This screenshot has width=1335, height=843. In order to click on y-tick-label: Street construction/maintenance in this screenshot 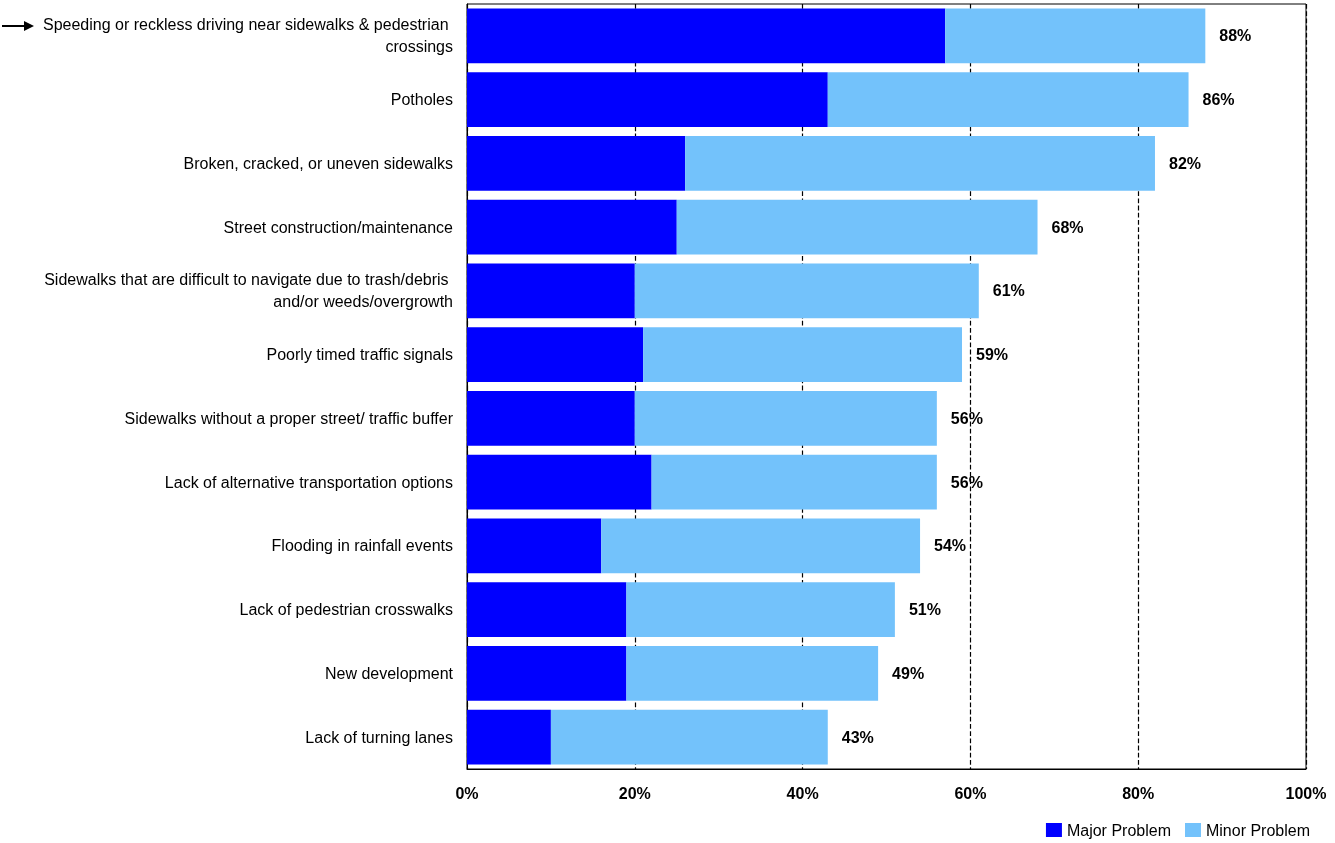, I will do `click(338, 227)`.